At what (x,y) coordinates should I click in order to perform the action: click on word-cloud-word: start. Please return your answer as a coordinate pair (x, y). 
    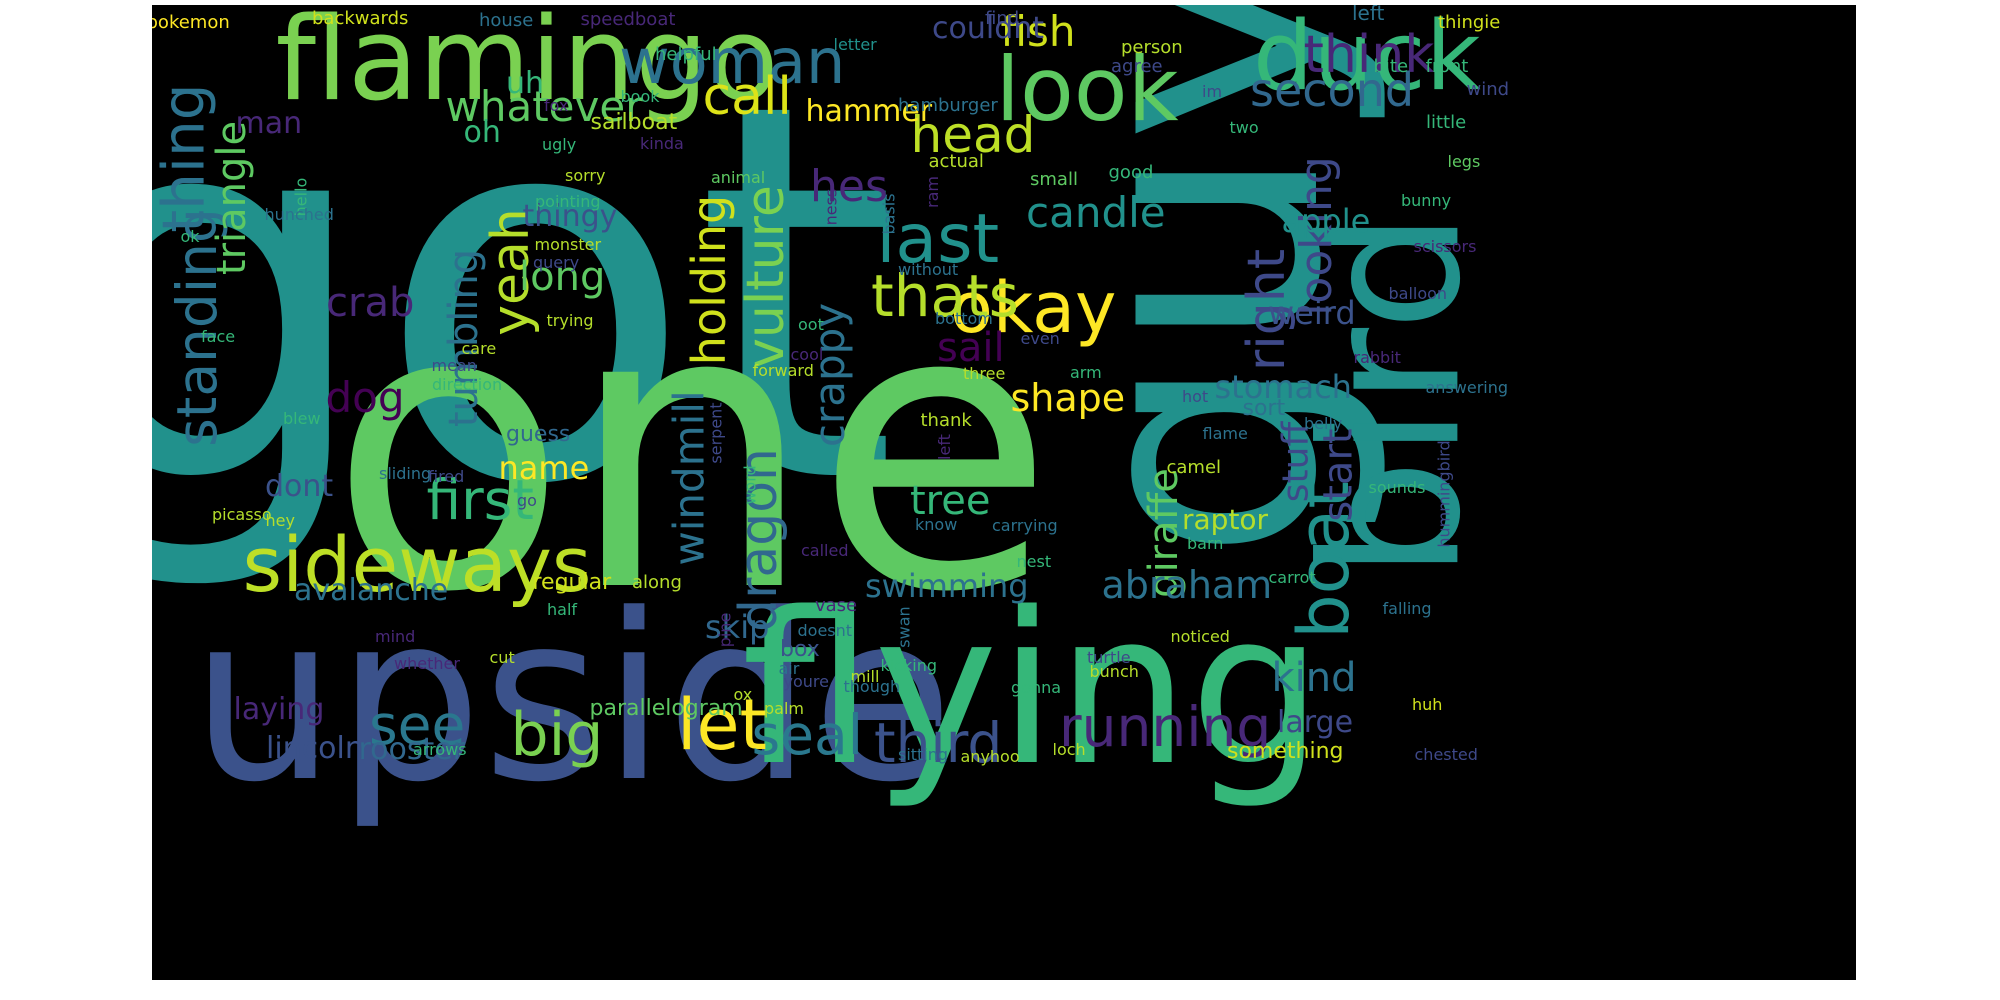
    Looking at the image, I should click on (1338, 475).